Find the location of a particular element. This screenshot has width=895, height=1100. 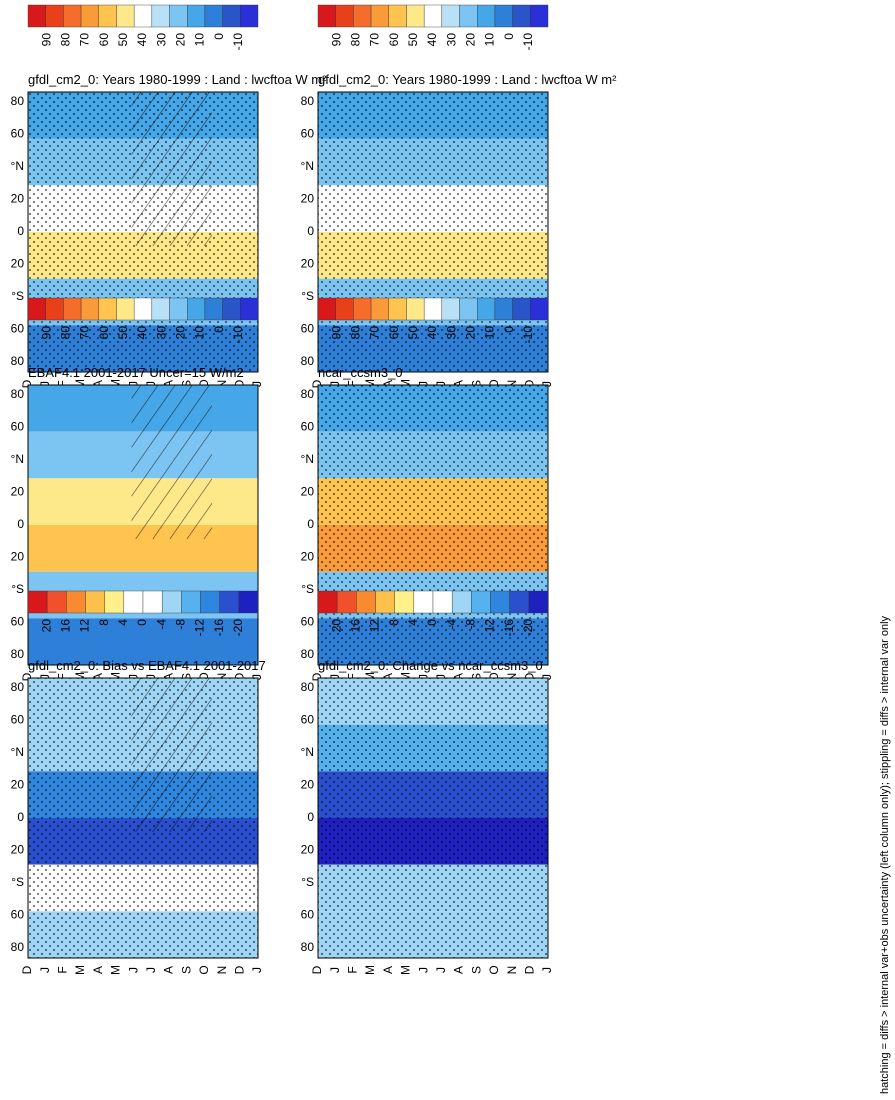

colorbar-tick-label: 50 is located at coordinates (413, 40).